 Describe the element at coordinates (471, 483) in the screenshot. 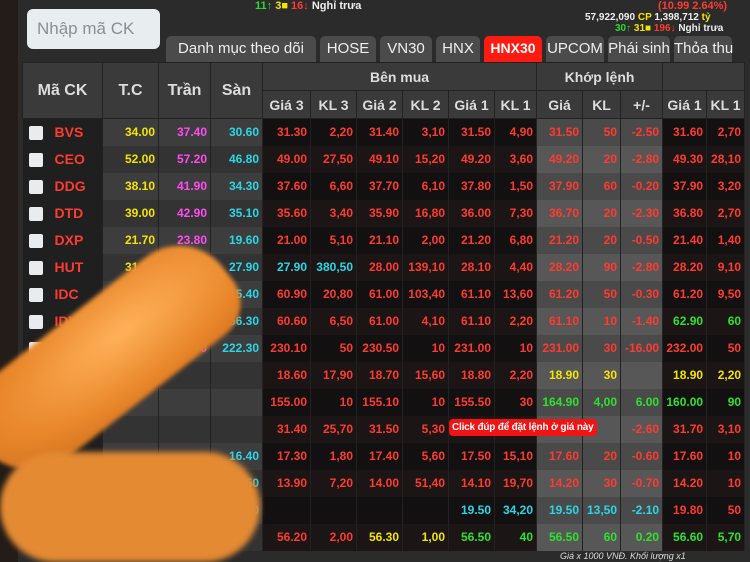

I see `bid-price-1: 14.10` at that location.